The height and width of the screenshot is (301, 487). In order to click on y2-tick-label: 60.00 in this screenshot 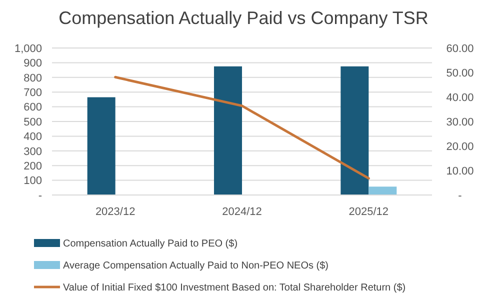, I will do `click(460, 48)`.